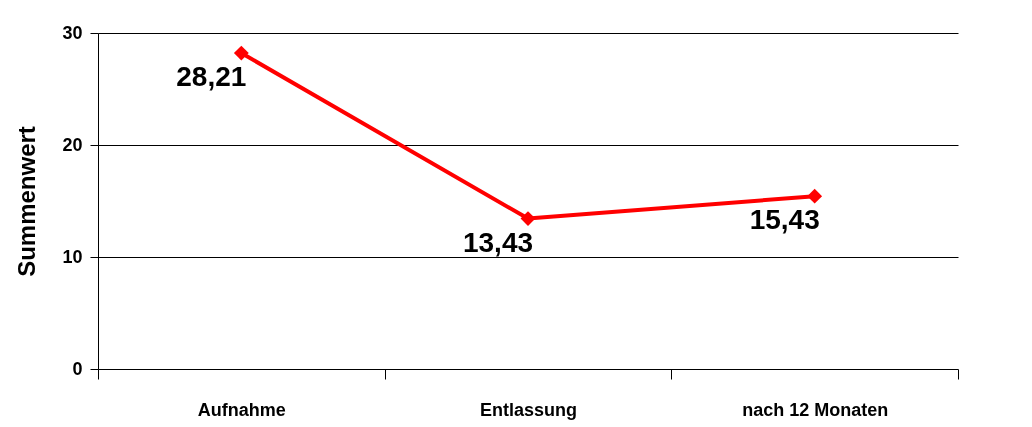  What do you see at coordinates (72, 32) in the screenshot?
I see `y-tick-label: 30` at bounding box center [72, 32].